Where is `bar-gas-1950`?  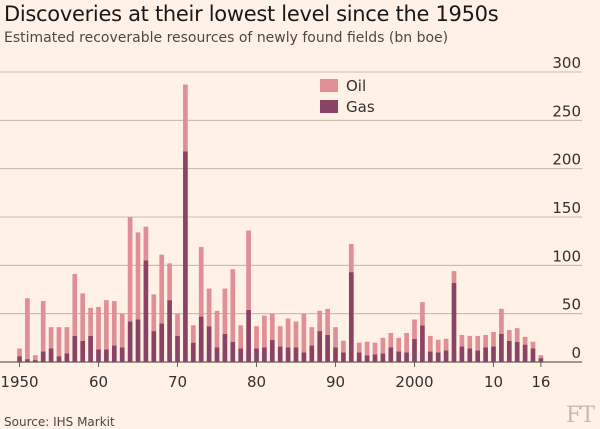 bar-gas-1950 is located at coordinates (19, 359).